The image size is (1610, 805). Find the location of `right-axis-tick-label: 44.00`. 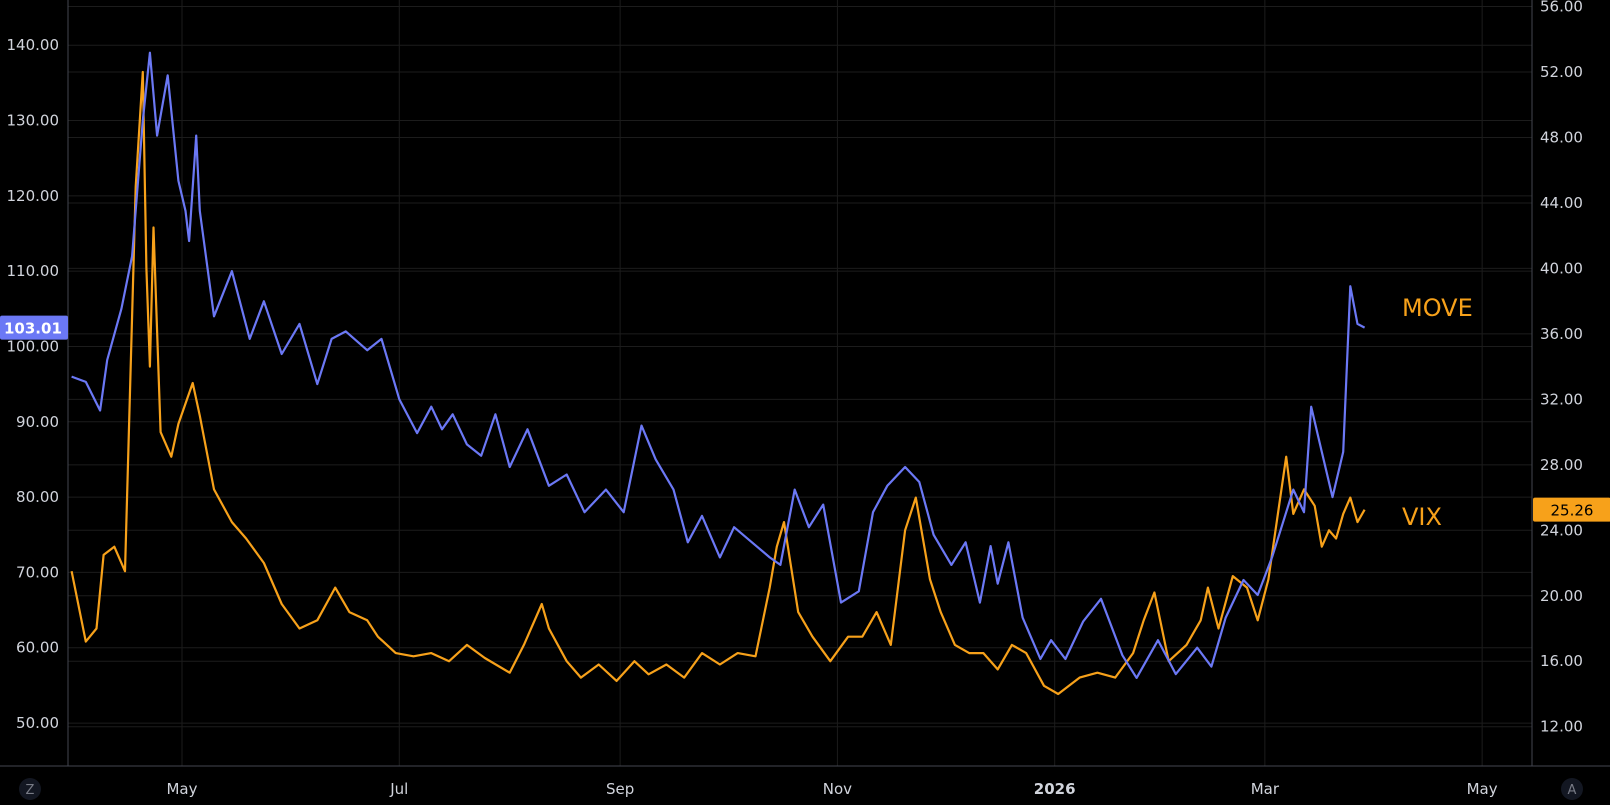

right-axis-tick-label: 44.00 is located at coordinates (1561, 203).